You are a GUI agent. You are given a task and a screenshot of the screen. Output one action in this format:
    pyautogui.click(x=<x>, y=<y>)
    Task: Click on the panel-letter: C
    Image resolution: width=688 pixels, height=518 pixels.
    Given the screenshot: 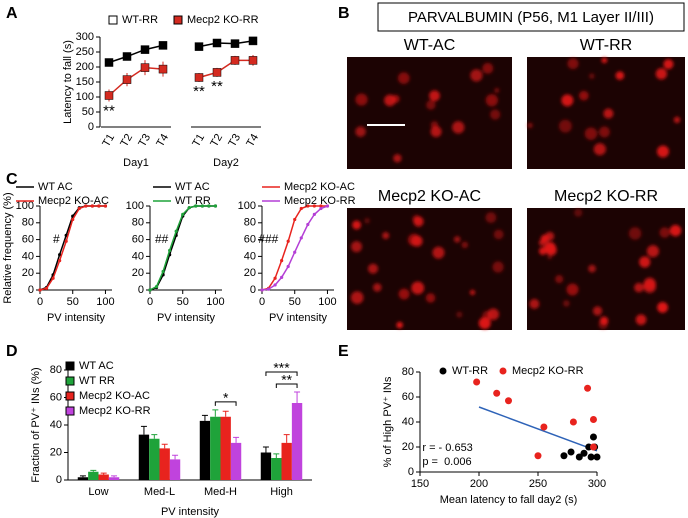 What is the action you would take?
    pyautogui.click(x=12, y=179)
    